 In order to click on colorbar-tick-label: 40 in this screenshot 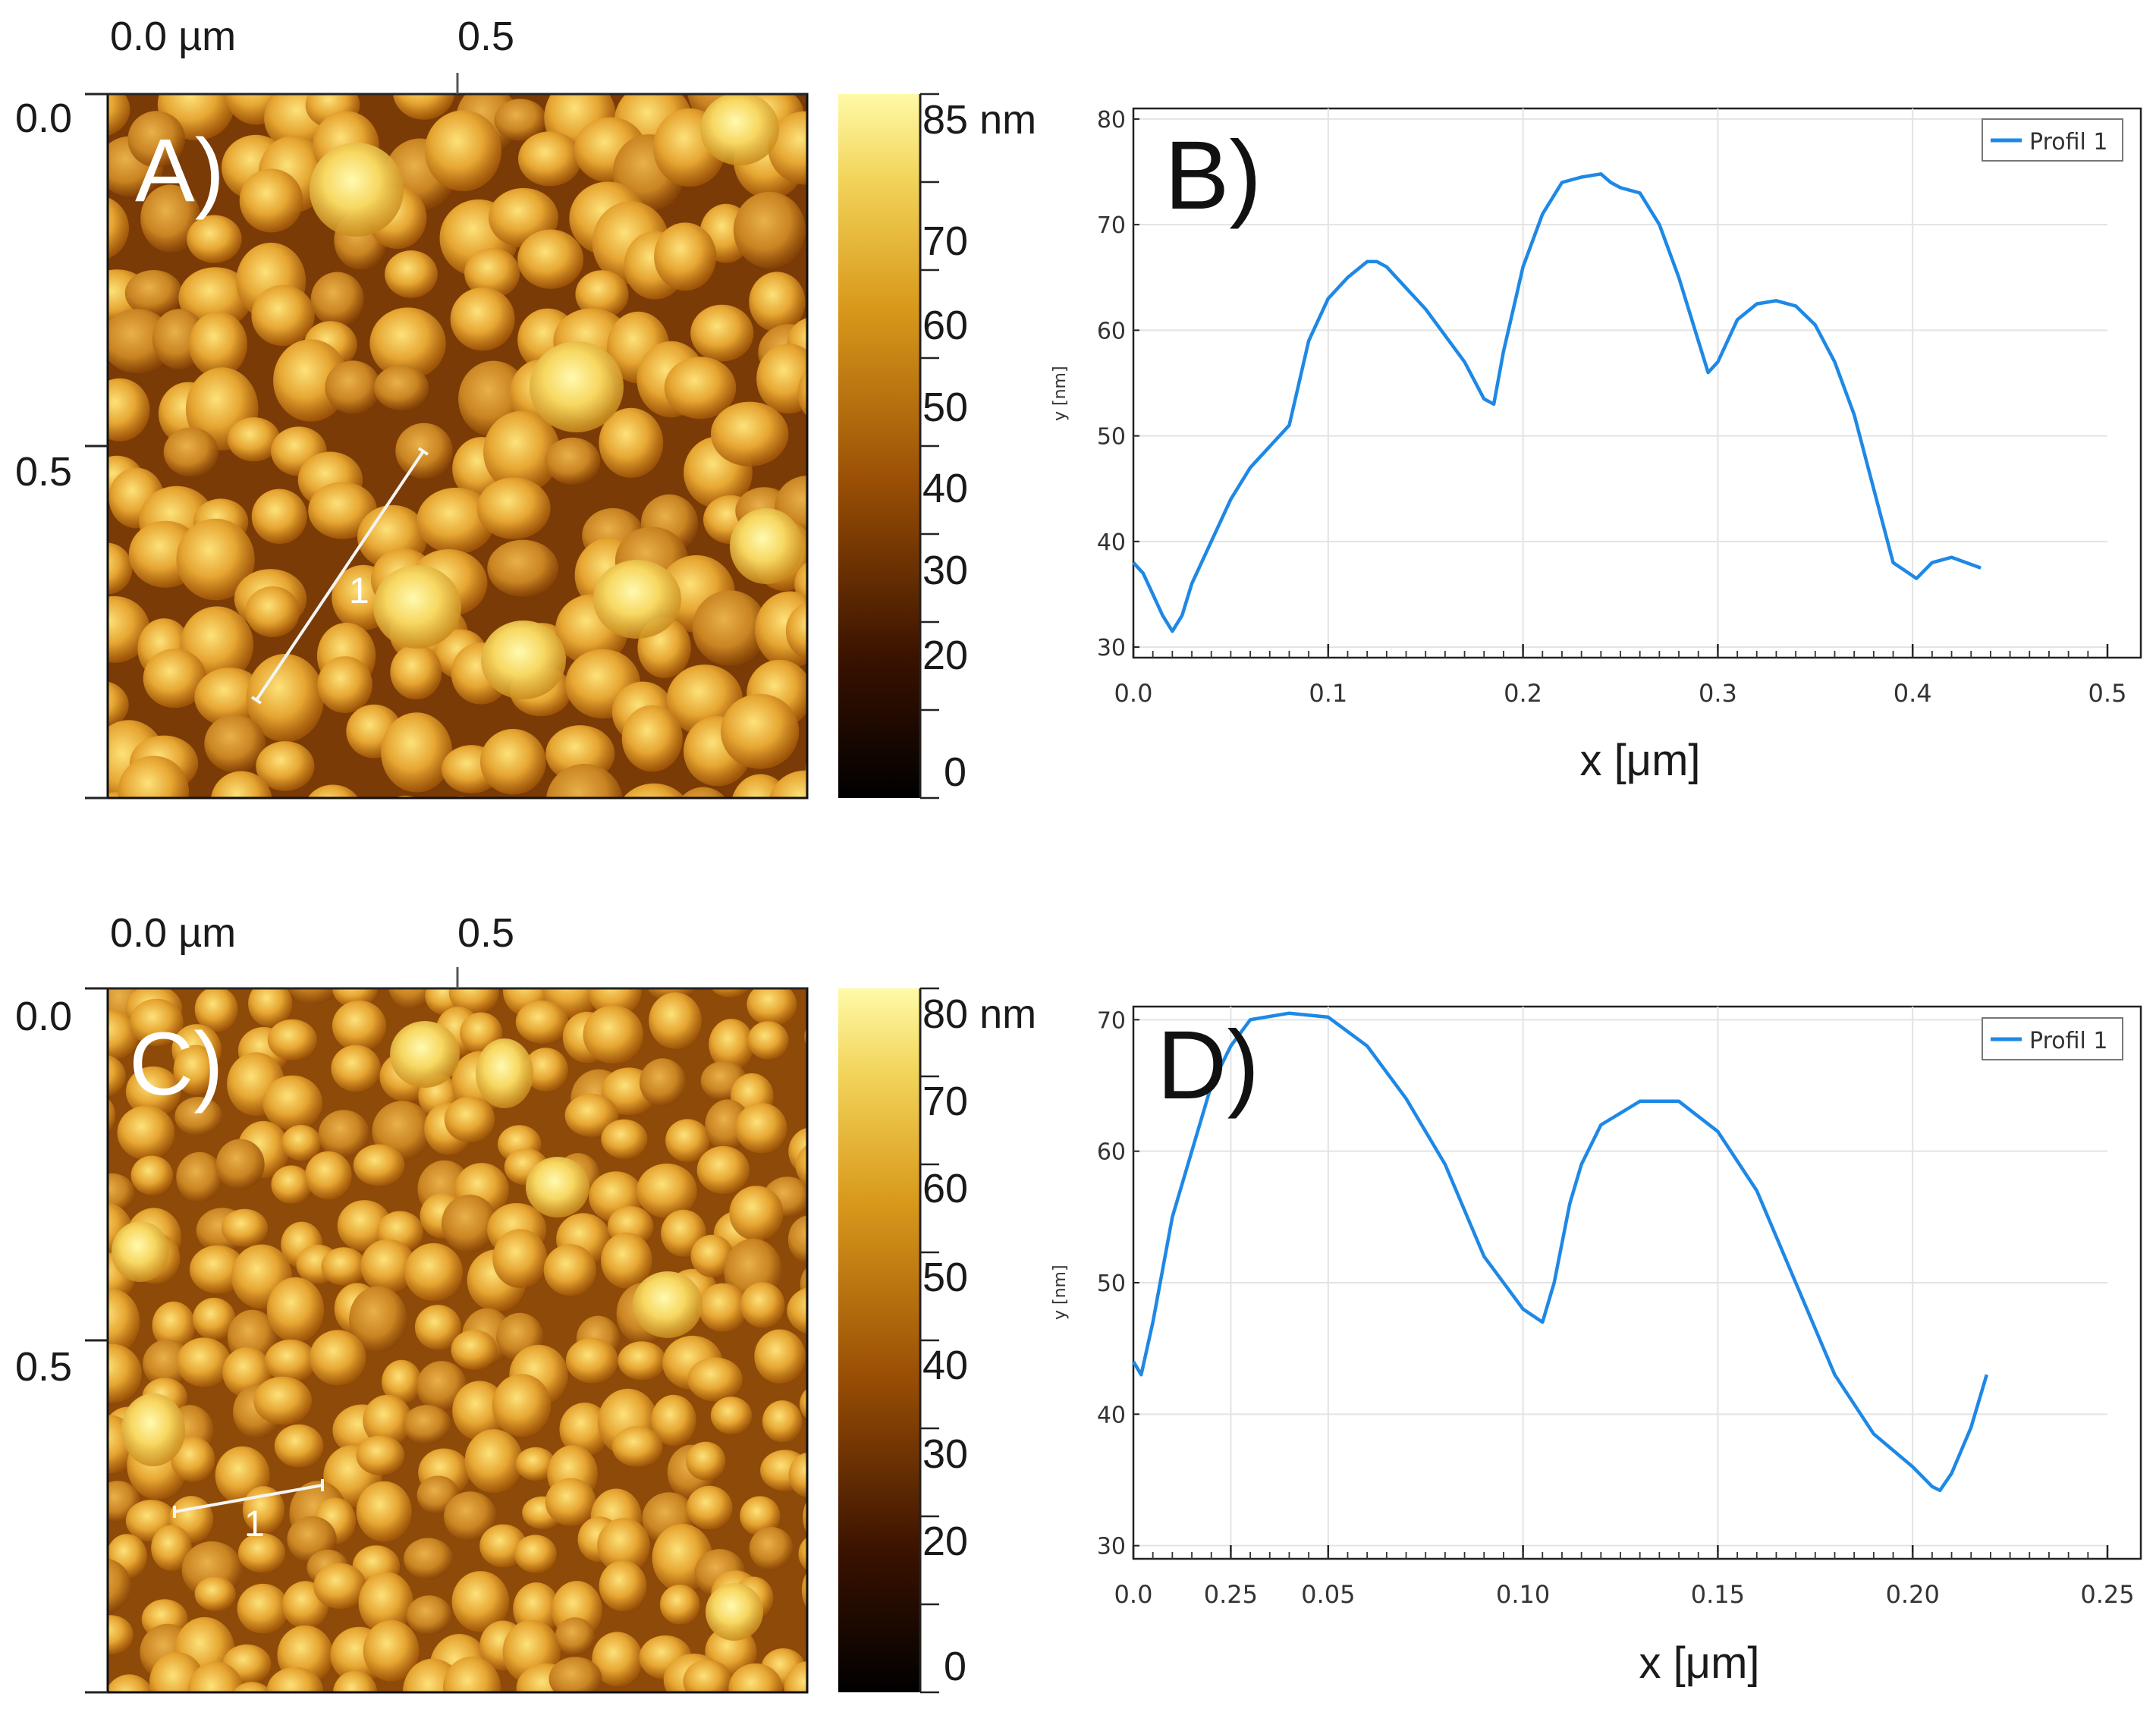, I will do `click(945, 488)`.